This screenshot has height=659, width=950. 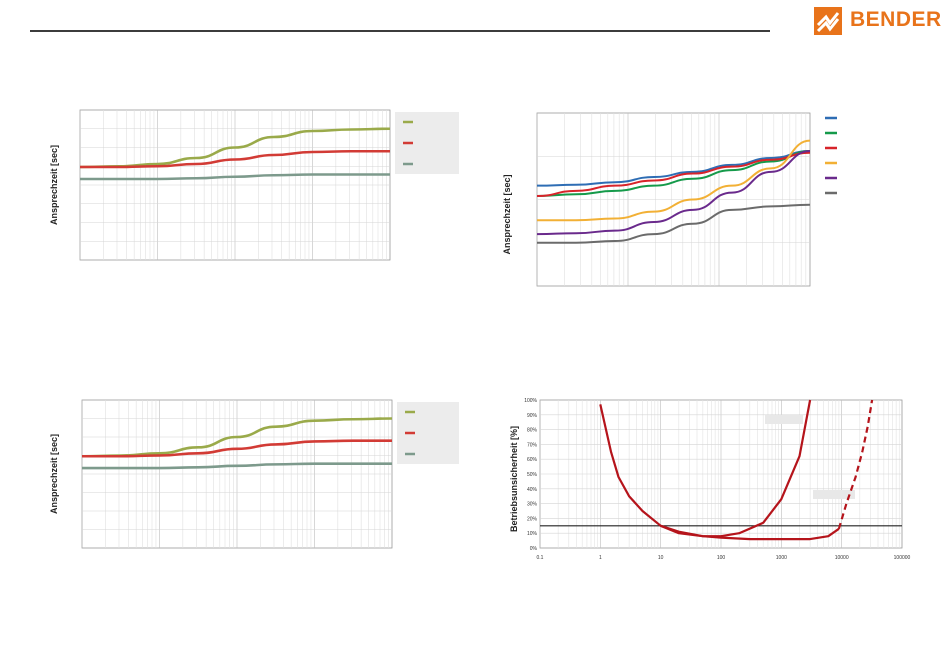 What do you see at coordinates (254, 185) in the screenshot?
I see `chart-top-left: Ansprechzeit [sec]` at bounding box center [254, 185].